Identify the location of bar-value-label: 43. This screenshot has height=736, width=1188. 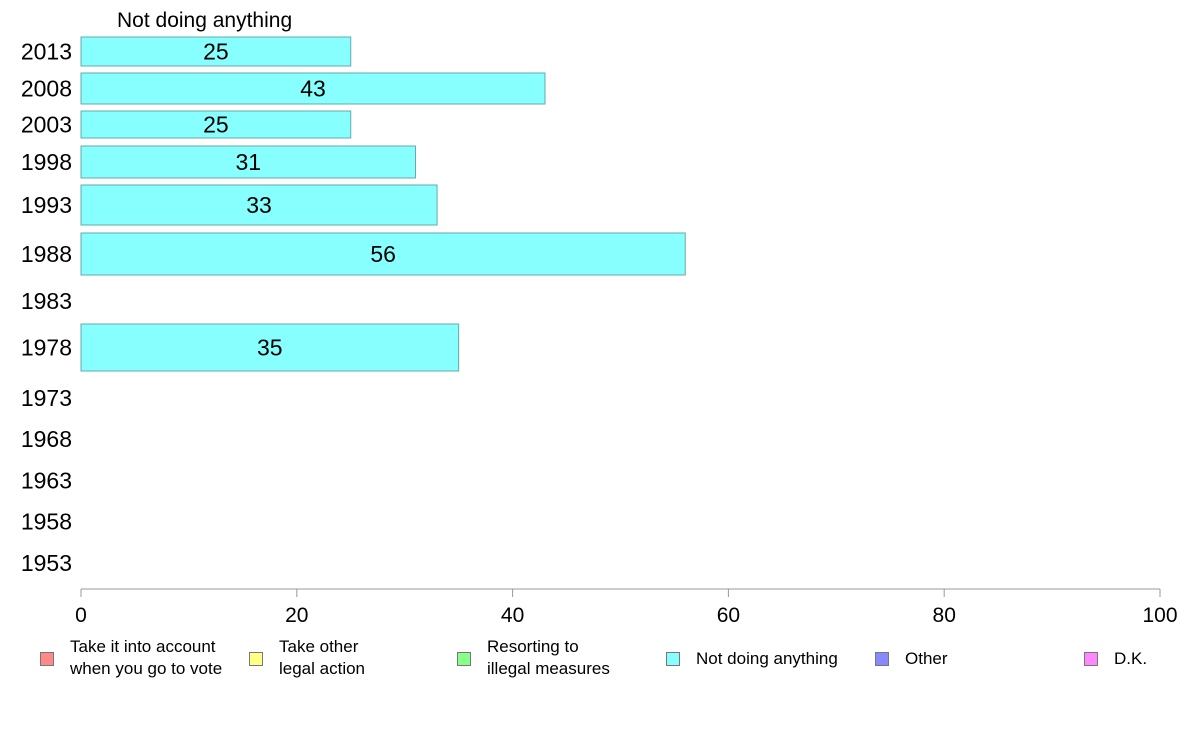
(313, 89).